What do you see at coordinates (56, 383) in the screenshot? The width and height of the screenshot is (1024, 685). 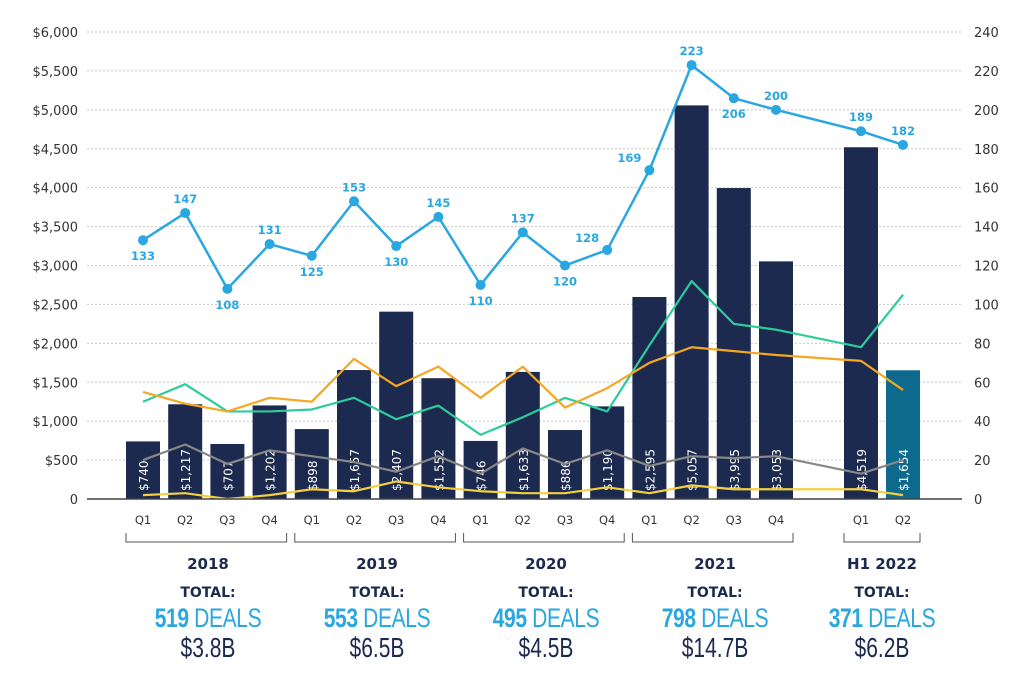 I see `left-tick-label: $1,500` at bounding box center [56, 383].